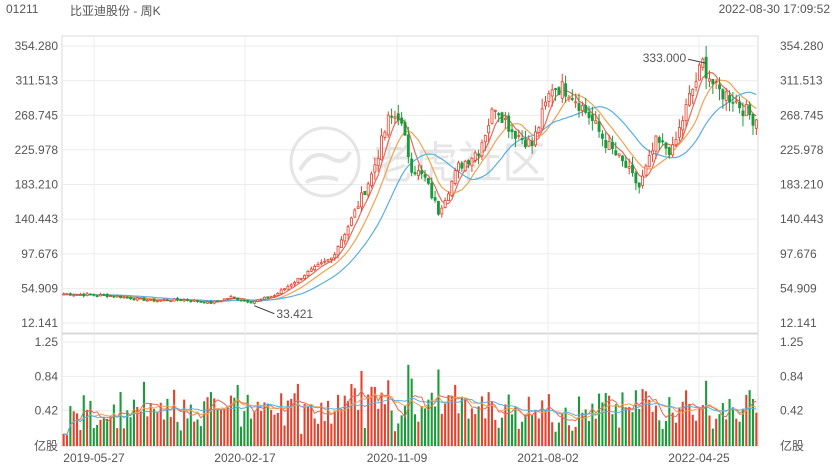  Describe the element at coordinates (46, 445) in the screenshot. I see `volume-tick-left: 亿股` at that location.